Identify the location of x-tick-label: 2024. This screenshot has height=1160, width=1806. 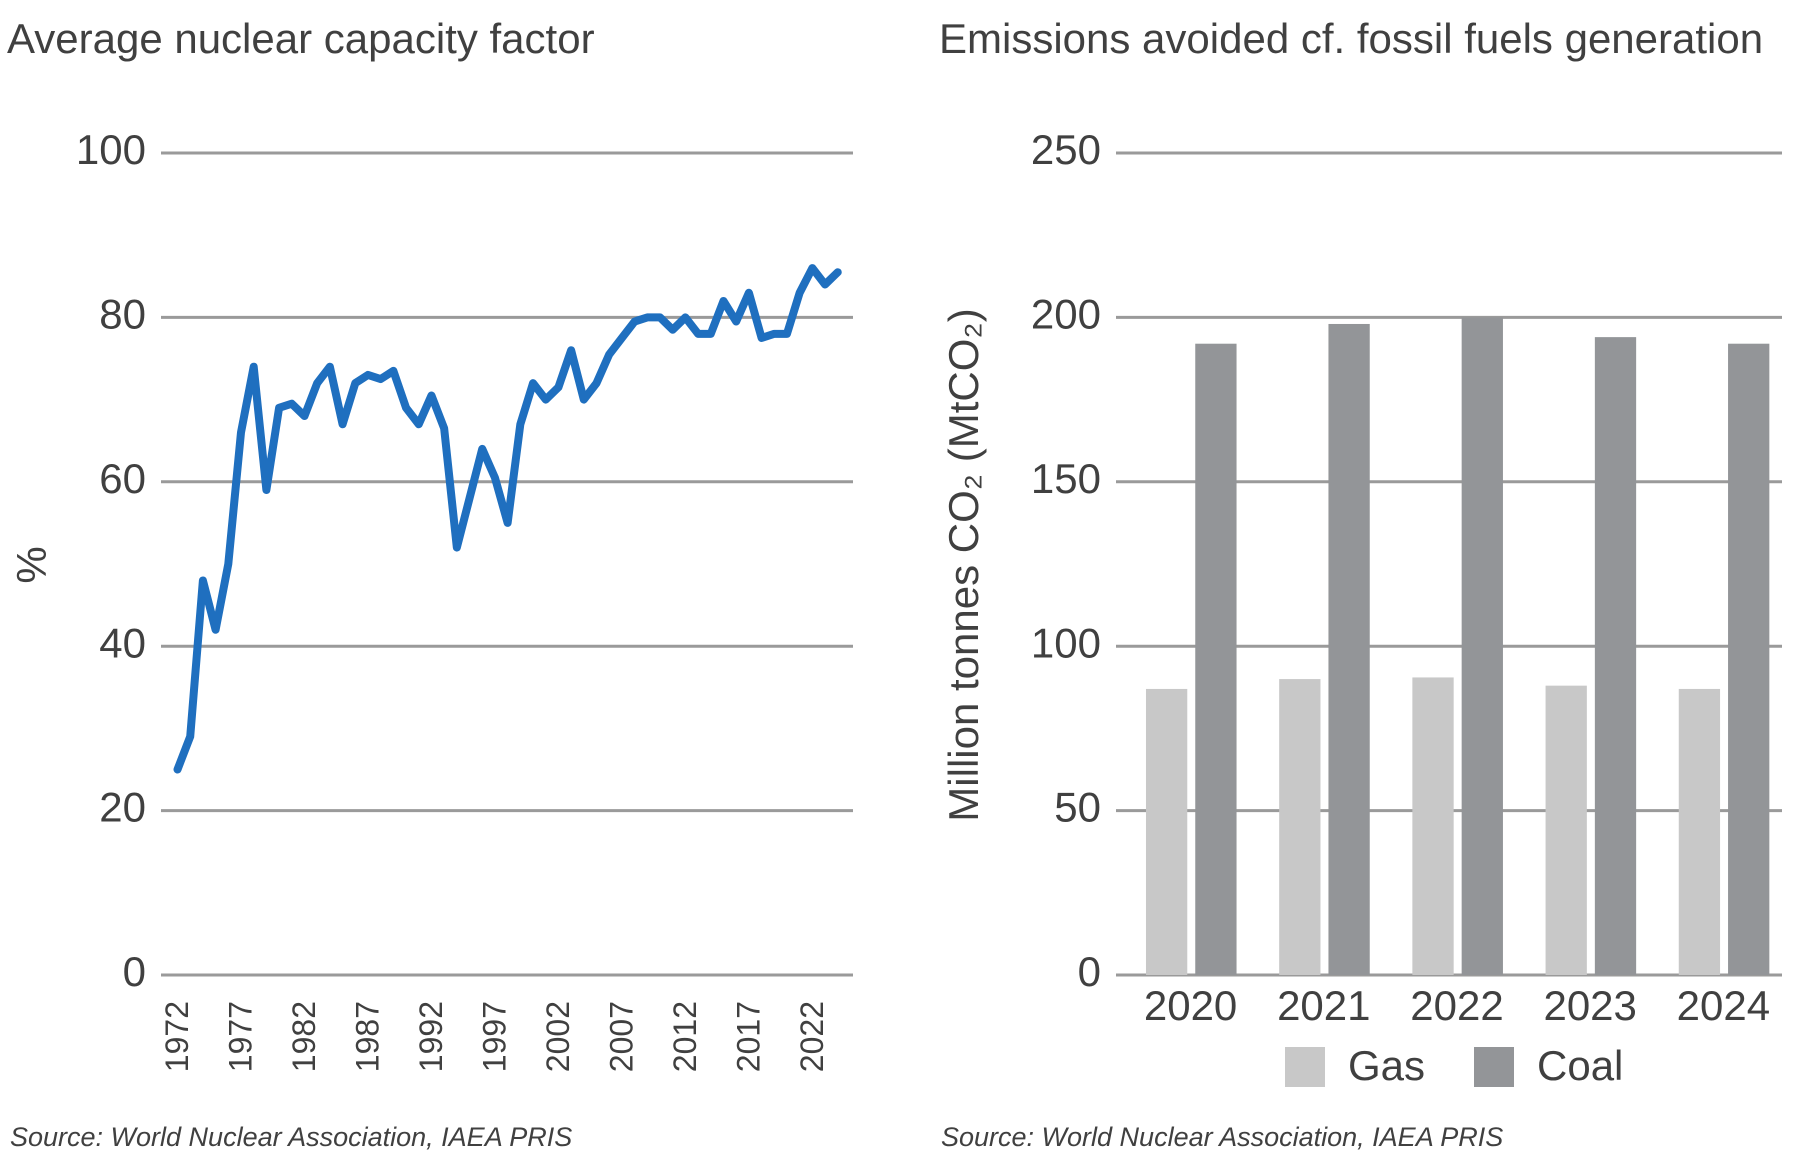
(1723, 1005).